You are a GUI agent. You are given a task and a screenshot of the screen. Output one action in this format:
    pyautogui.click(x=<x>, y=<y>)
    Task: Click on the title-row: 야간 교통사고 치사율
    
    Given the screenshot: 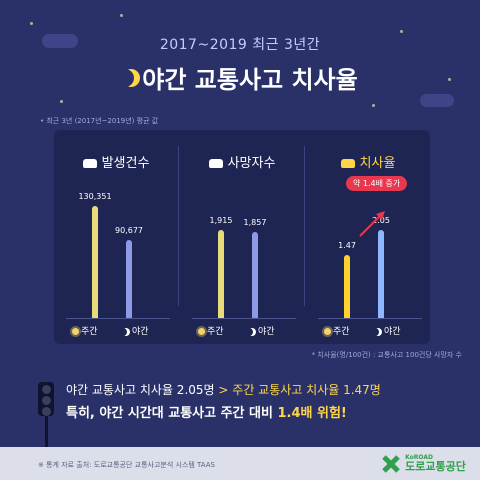 What is the action you would take?
    pyautogui.click(x=240, y=77)
    